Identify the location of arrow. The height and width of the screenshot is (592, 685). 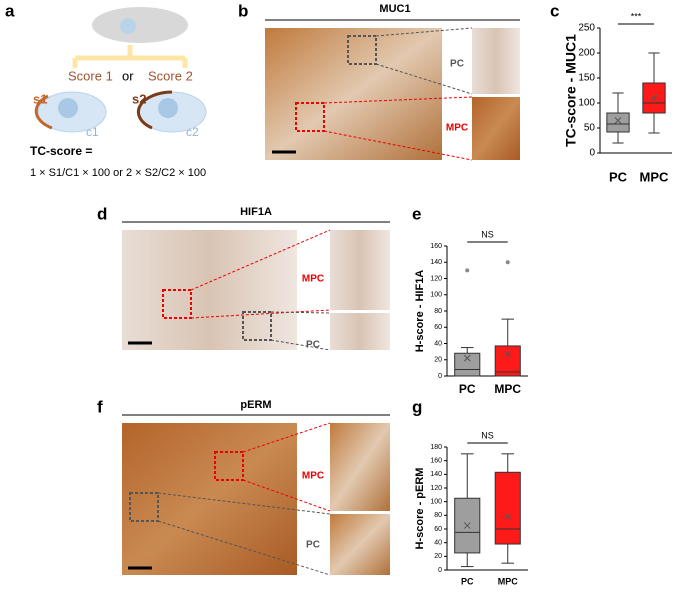
(130, 56).